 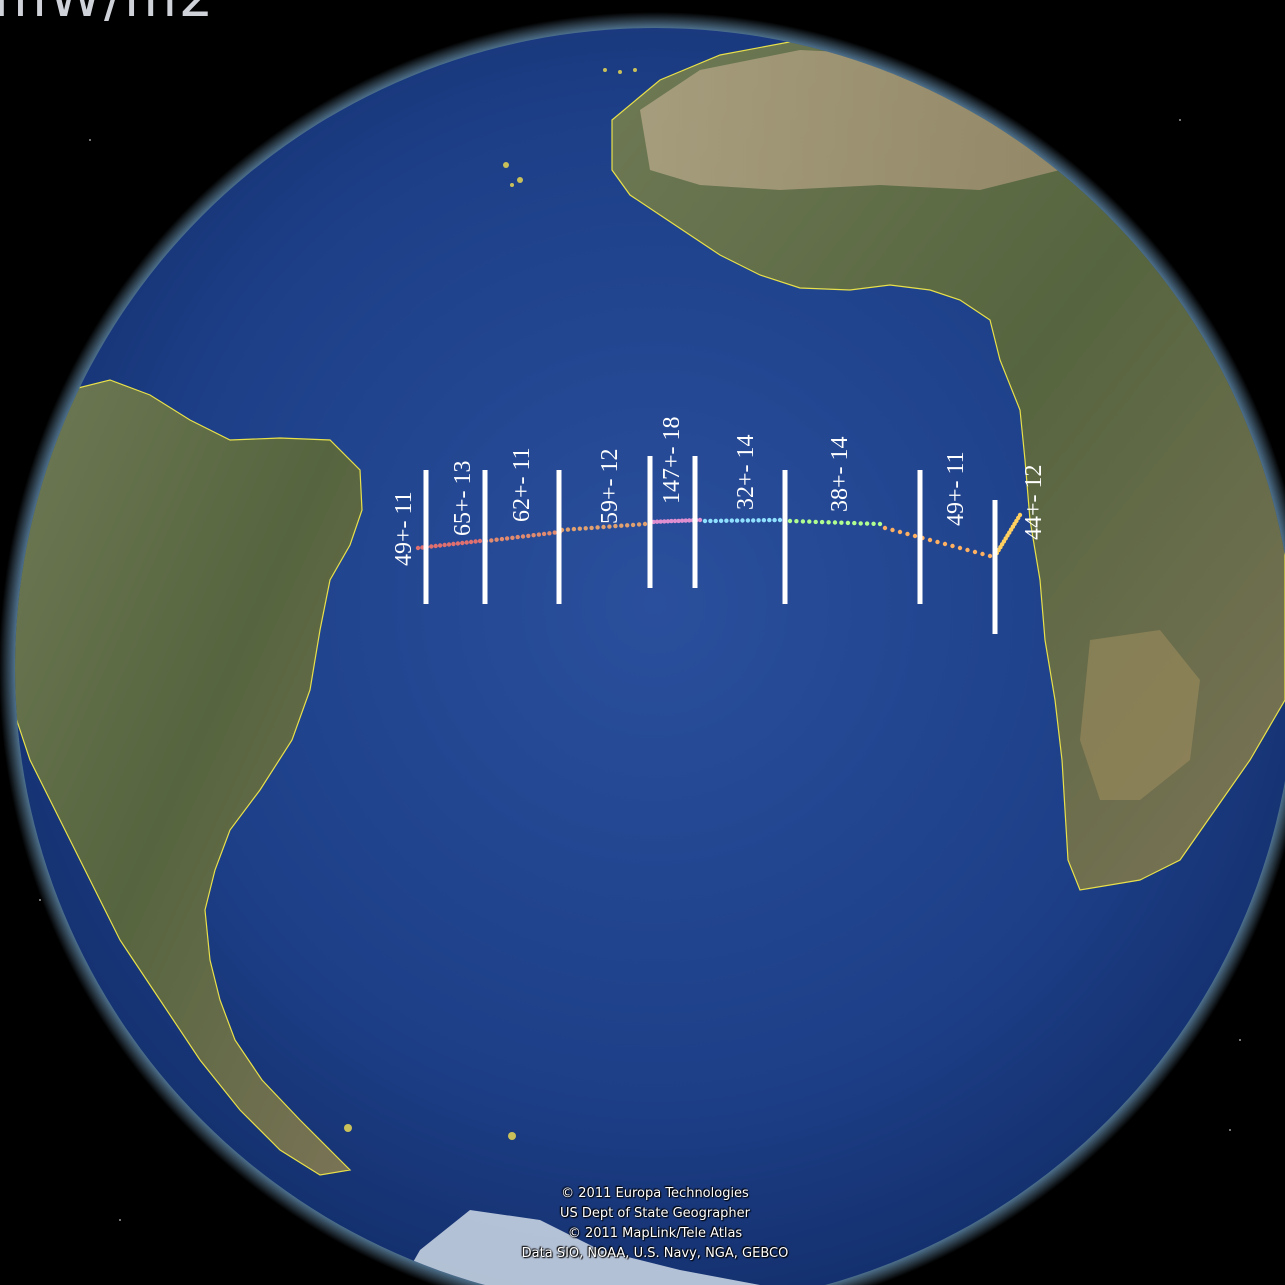 What do you see at coordinates (107, 14) in the screenshot?
I see `unit-title: mW/m2` at bounding box center [107, 14].